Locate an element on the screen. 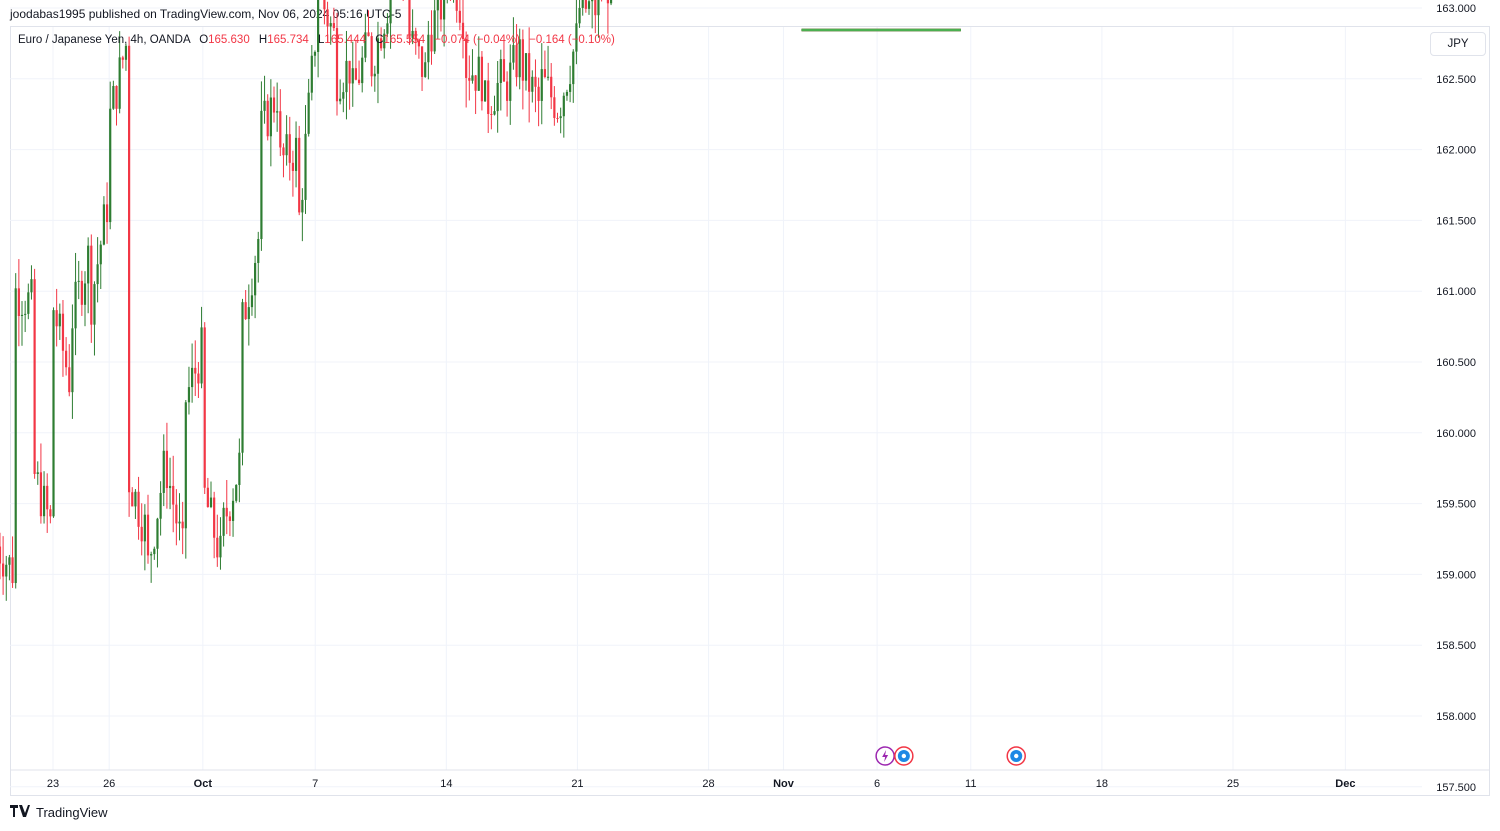 The height and width of the screenshot is (831, 1500). time-axis: 23 26 Oct 7 14 21 28 Nov 6 11 18 25 Dec is located at coordinates (750, 779).